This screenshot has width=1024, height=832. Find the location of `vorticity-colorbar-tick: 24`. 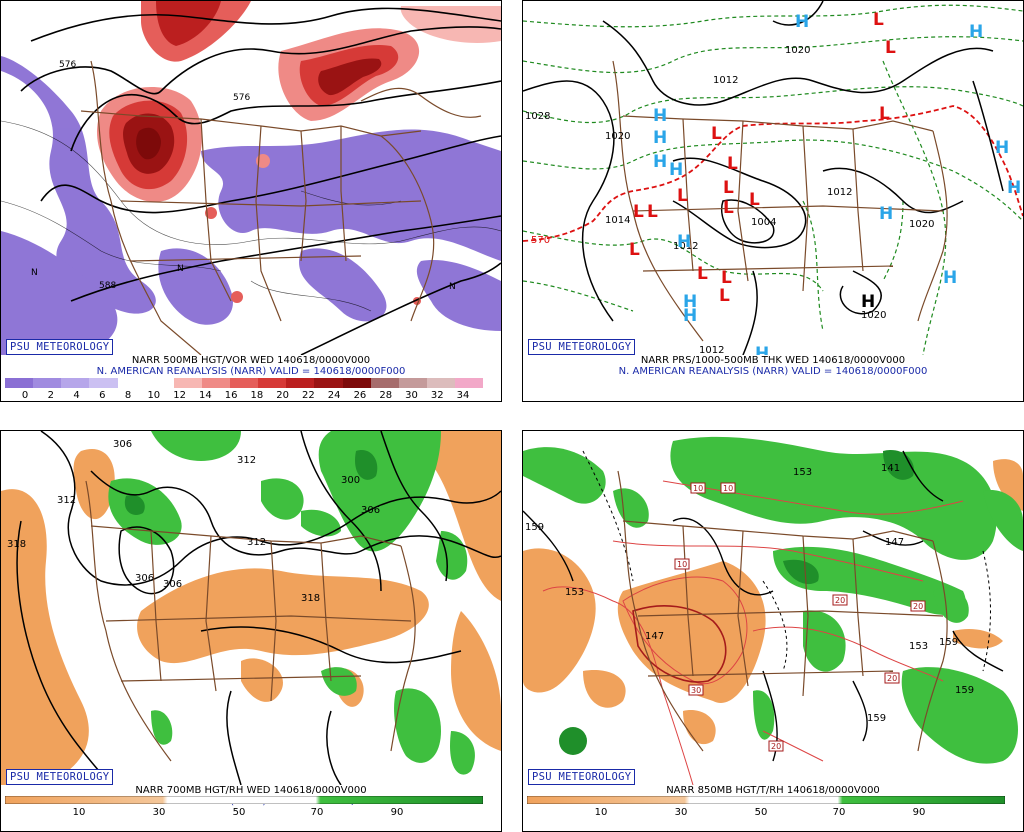

vorticity-colorbar-tick: 24 is located at coordinates (334, 395).